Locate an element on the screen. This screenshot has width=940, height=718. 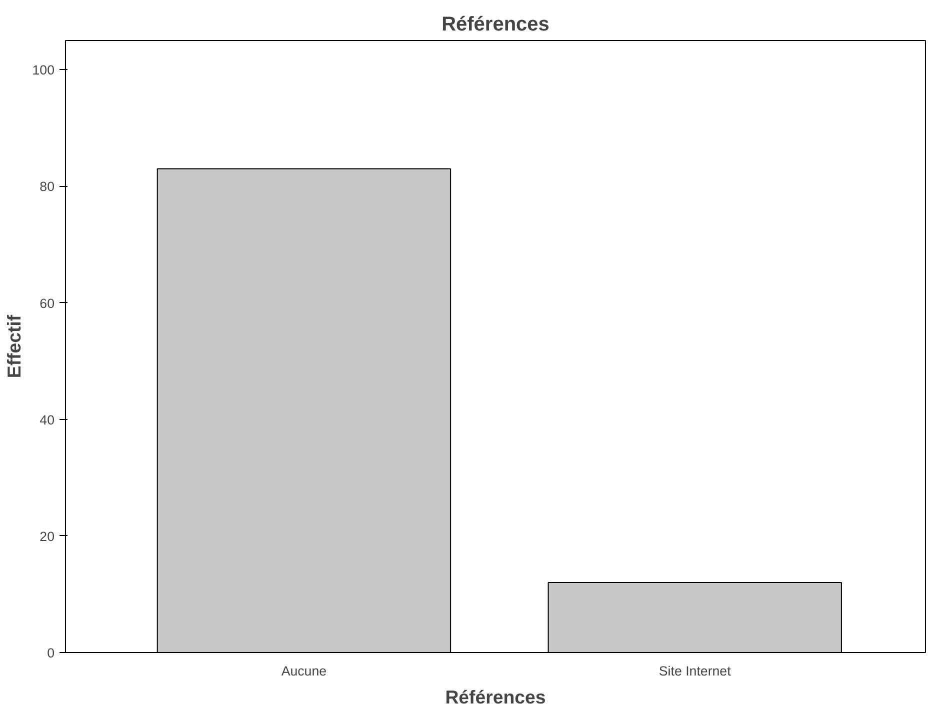
y-axis-title: Effectif is located at coordinates (13, 346).